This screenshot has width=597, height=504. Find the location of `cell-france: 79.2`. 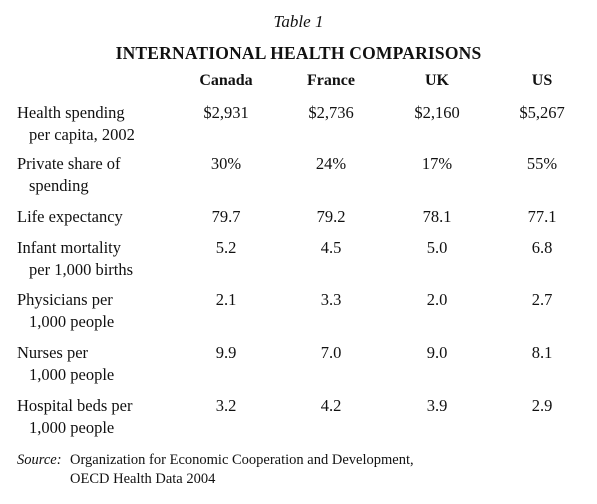

cell-france: 79.2 is located at coordinates (331, 216).